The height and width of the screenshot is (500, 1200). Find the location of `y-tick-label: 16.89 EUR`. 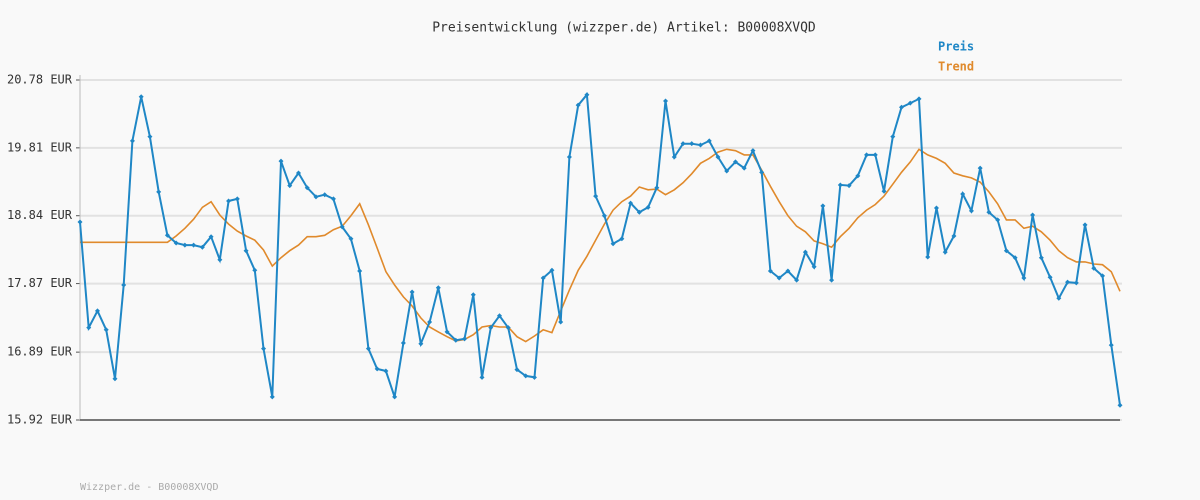

y-tick-label: 16.89 EUR is located at coordinates (40, 352).